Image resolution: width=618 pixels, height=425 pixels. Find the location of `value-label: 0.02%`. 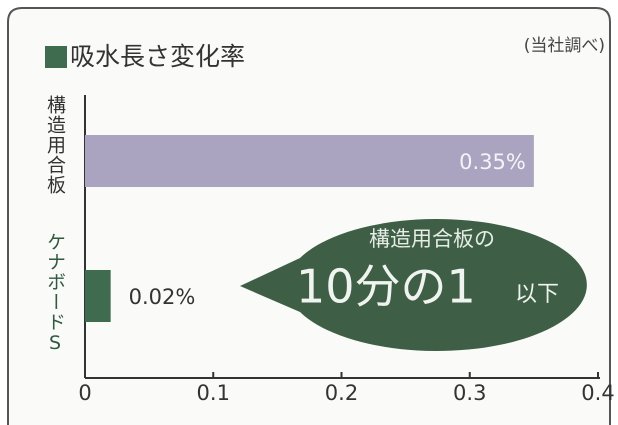

value-label: 0.02% is located at coordinates (162, 297).